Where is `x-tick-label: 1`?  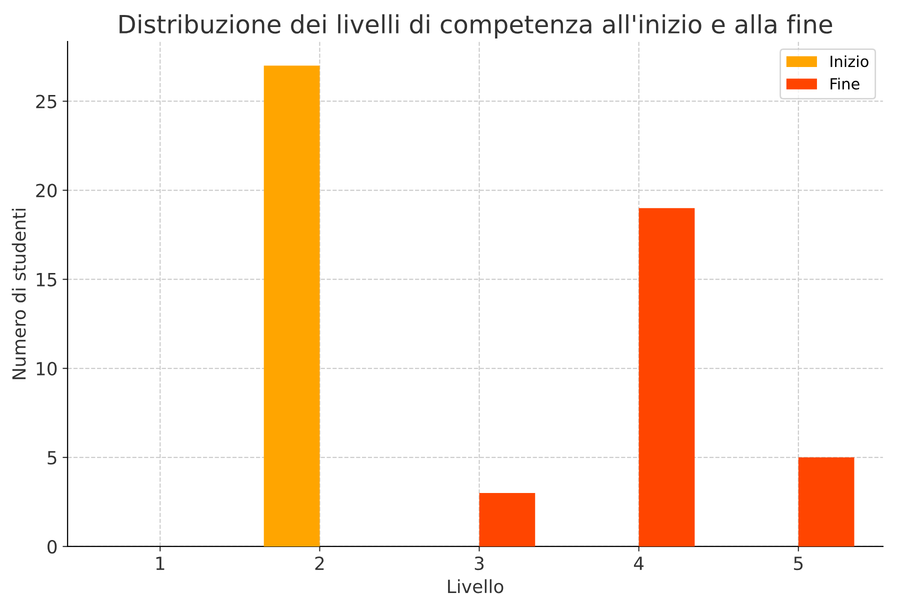 x-tick-label: 1 is located at coordinates (160, 563).